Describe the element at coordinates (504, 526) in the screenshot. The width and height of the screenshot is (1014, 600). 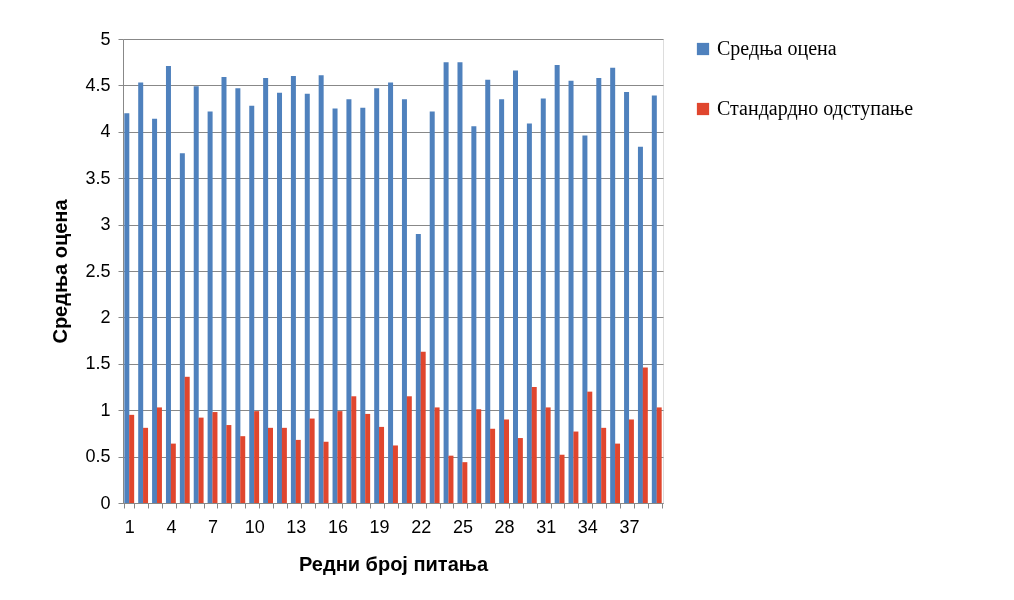
I see `x-tick-label: 28` at that location.